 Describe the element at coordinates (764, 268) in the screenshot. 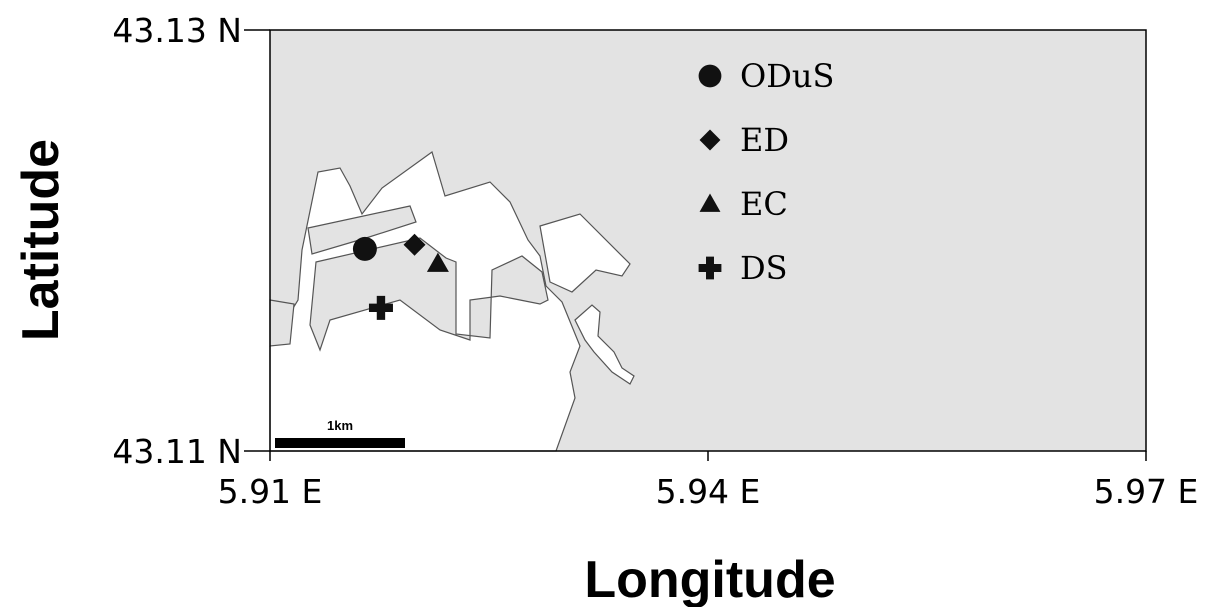

I see `legend-label: DS` at that location.